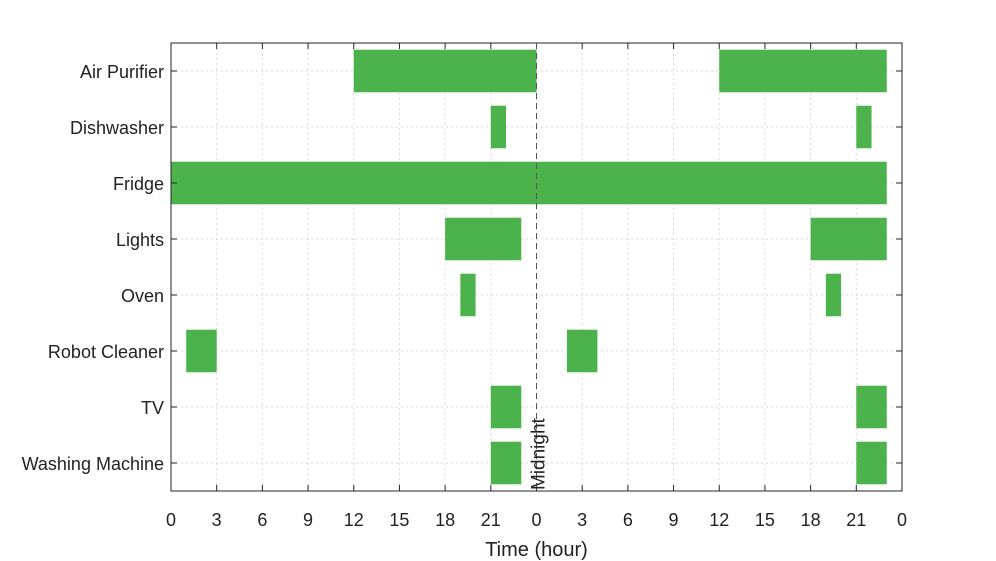  Describe the element at coordinates (117, 128) in the screenshot. I see `y-category-label: Dishwasher` at that location.